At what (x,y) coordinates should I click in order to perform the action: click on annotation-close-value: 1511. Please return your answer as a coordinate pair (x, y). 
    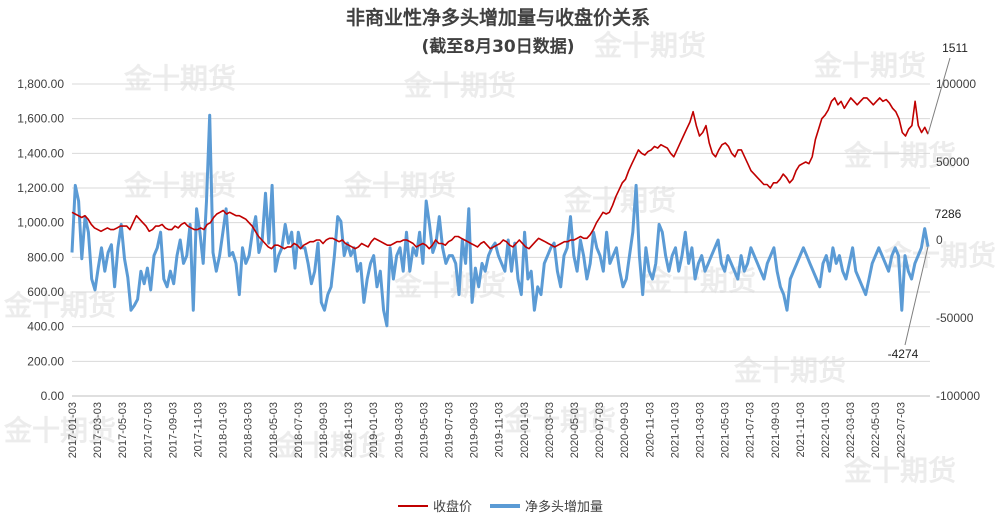
    Looking at the image, I should click on (955, 48).